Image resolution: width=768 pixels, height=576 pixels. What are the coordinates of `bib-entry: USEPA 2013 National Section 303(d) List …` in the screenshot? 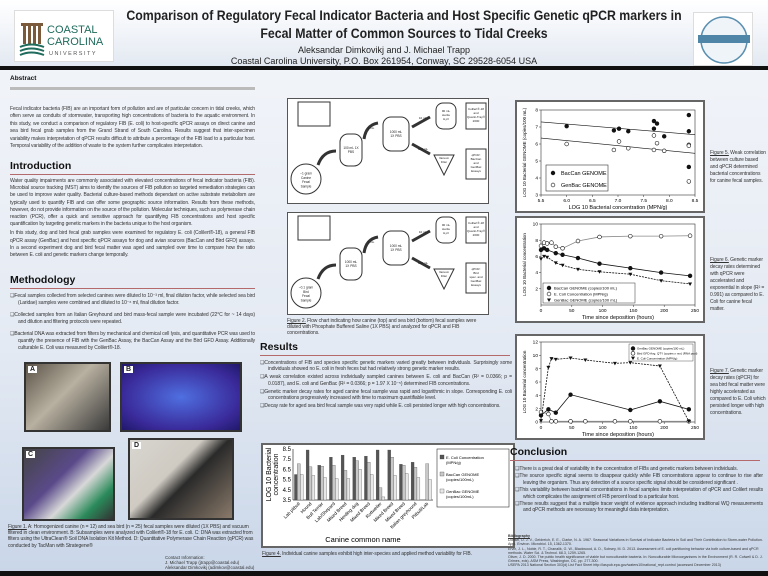 It's located at (614, 565).